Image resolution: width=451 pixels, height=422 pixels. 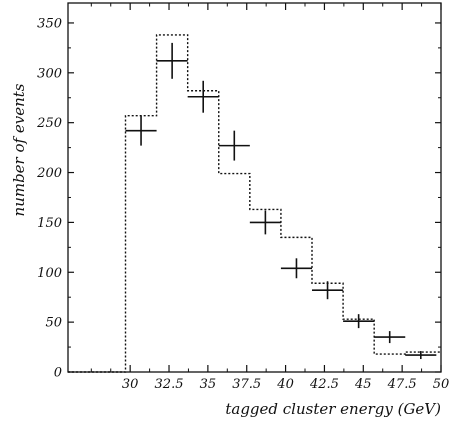 I want to click on y-tick-label: 350, so click(x=49, y=23).